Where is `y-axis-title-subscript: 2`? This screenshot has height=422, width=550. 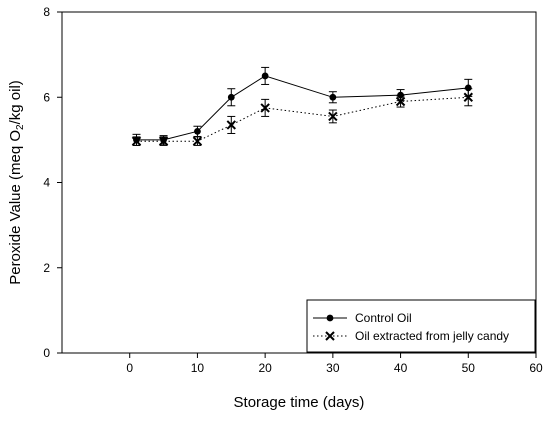 y-axis-title-subscript: 2 is located at coordinates (20, 127).